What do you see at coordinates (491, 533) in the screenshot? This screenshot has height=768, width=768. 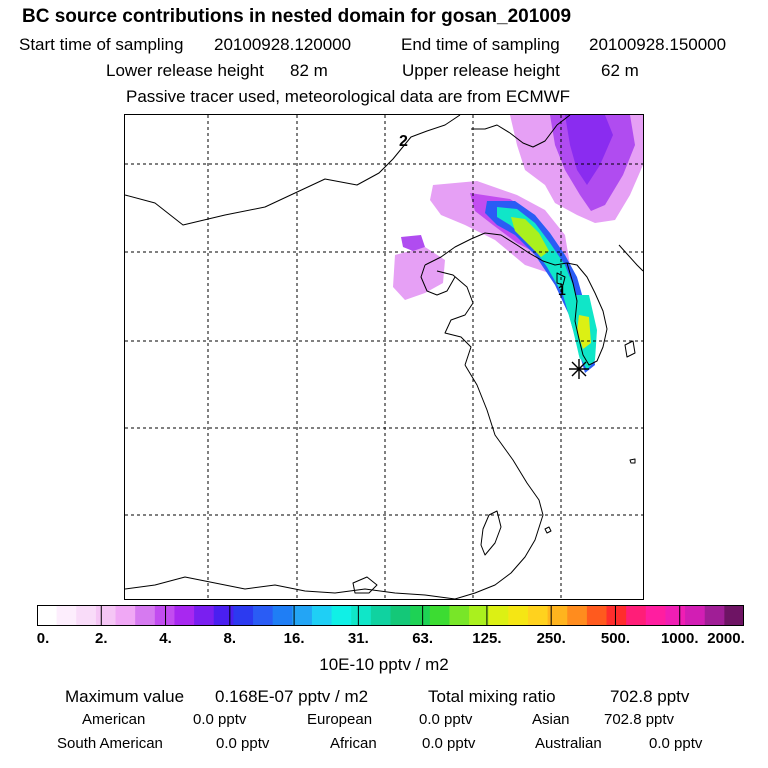 I see `taiwan` at bounding box center [491, 533].